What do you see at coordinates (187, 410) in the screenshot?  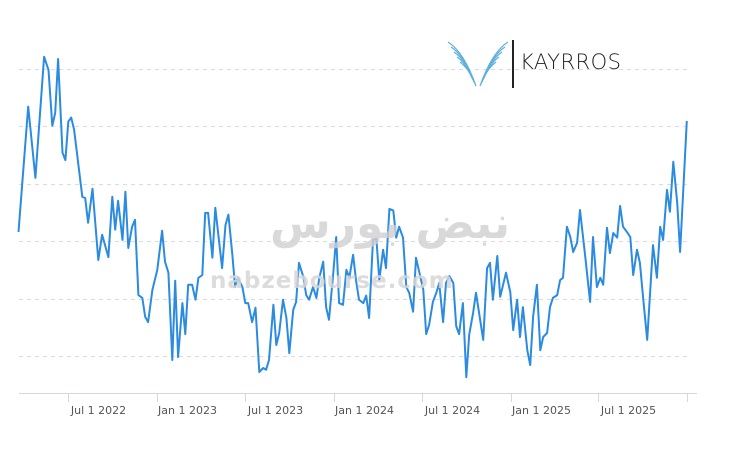 I see `x-tick-label: Jan 1 2023` at bounding box center [187, 410].